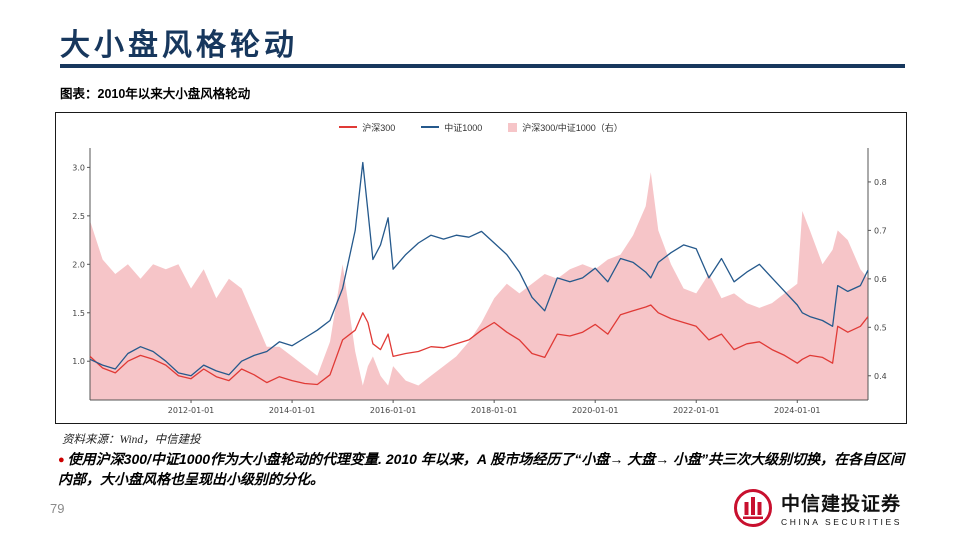 This screenshot has height=540, width=960. What do you see at coordinates (430, 127) in the screenshot?
I see `legend-swatch-zz1000` at bounding box center [430, 127].